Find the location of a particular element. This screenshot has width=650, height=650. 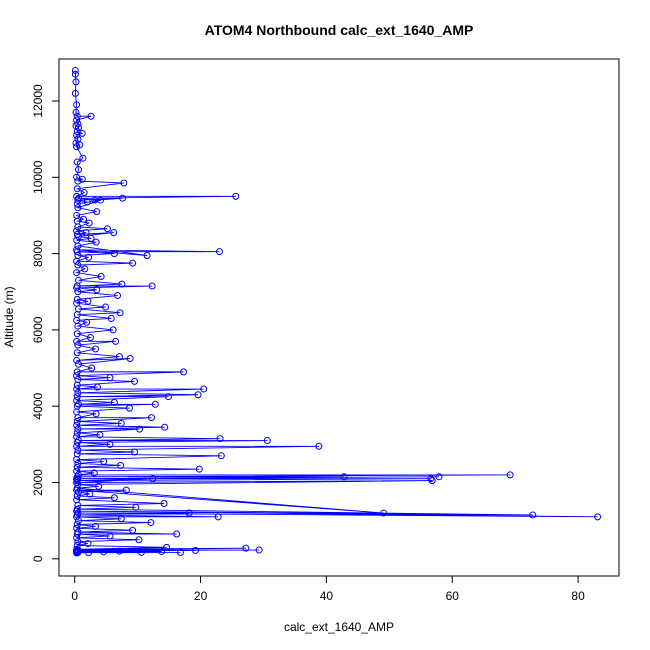

x-axis: 0 20 40 60 80 is located at coordinates (328, 589).